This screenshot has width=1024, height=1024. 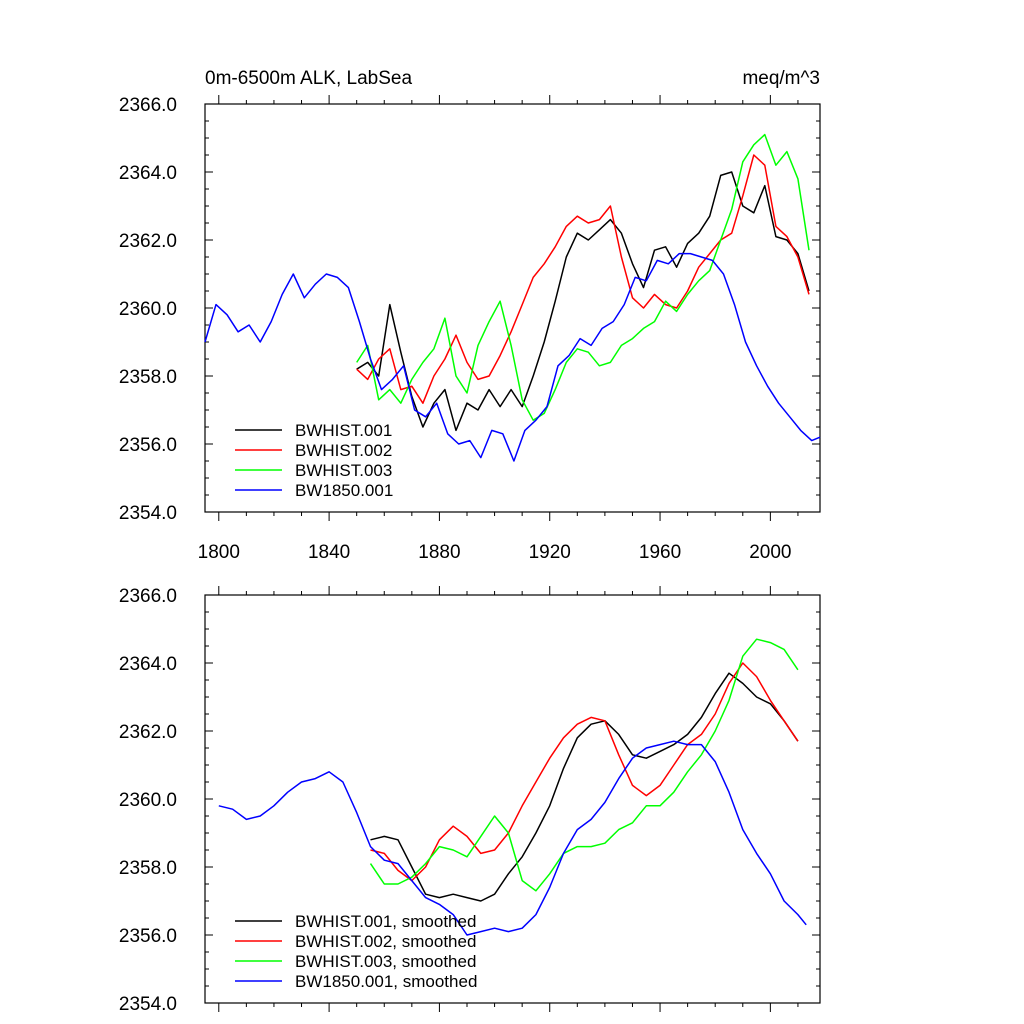 What do you see at coordinates (781, 78) in the screenshot?
I see `units-label: meq/m^3` at bounding box center [781, 78].